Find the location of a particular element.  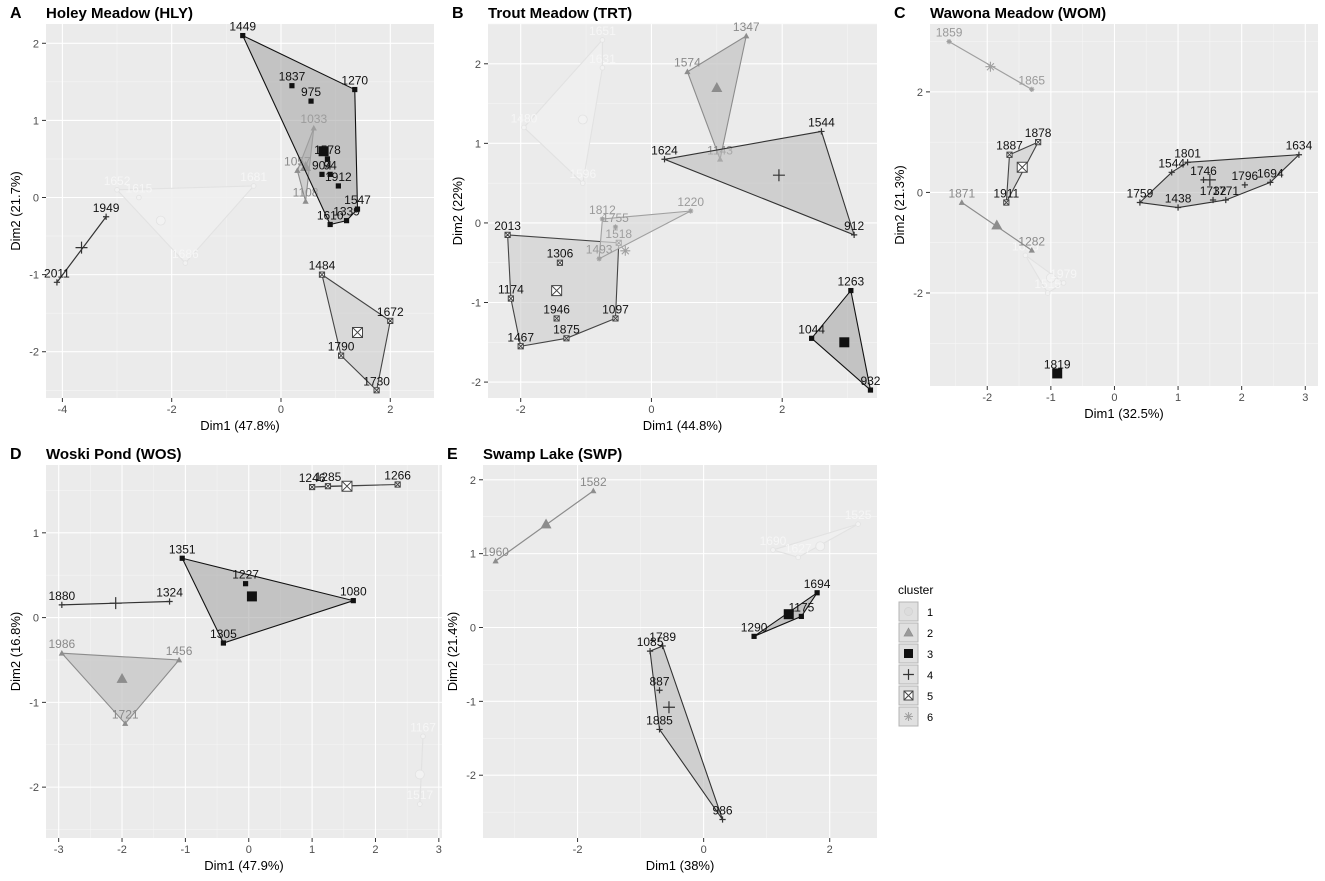

point-label: 1880 is located at coordinates (61, 596).